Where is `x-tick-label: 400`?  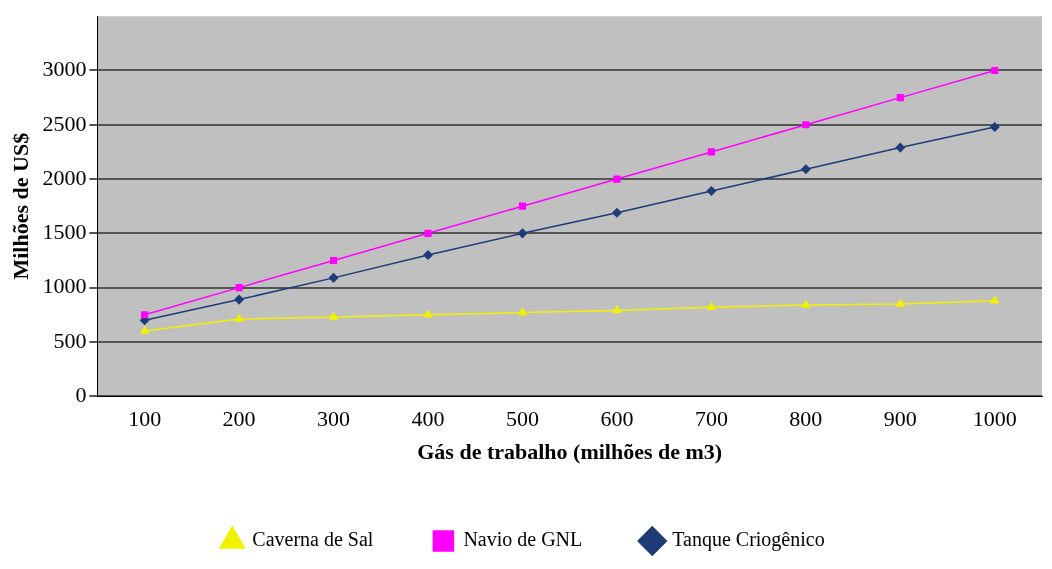
x-tick-label: 400 is located at coordinates (428, 419).